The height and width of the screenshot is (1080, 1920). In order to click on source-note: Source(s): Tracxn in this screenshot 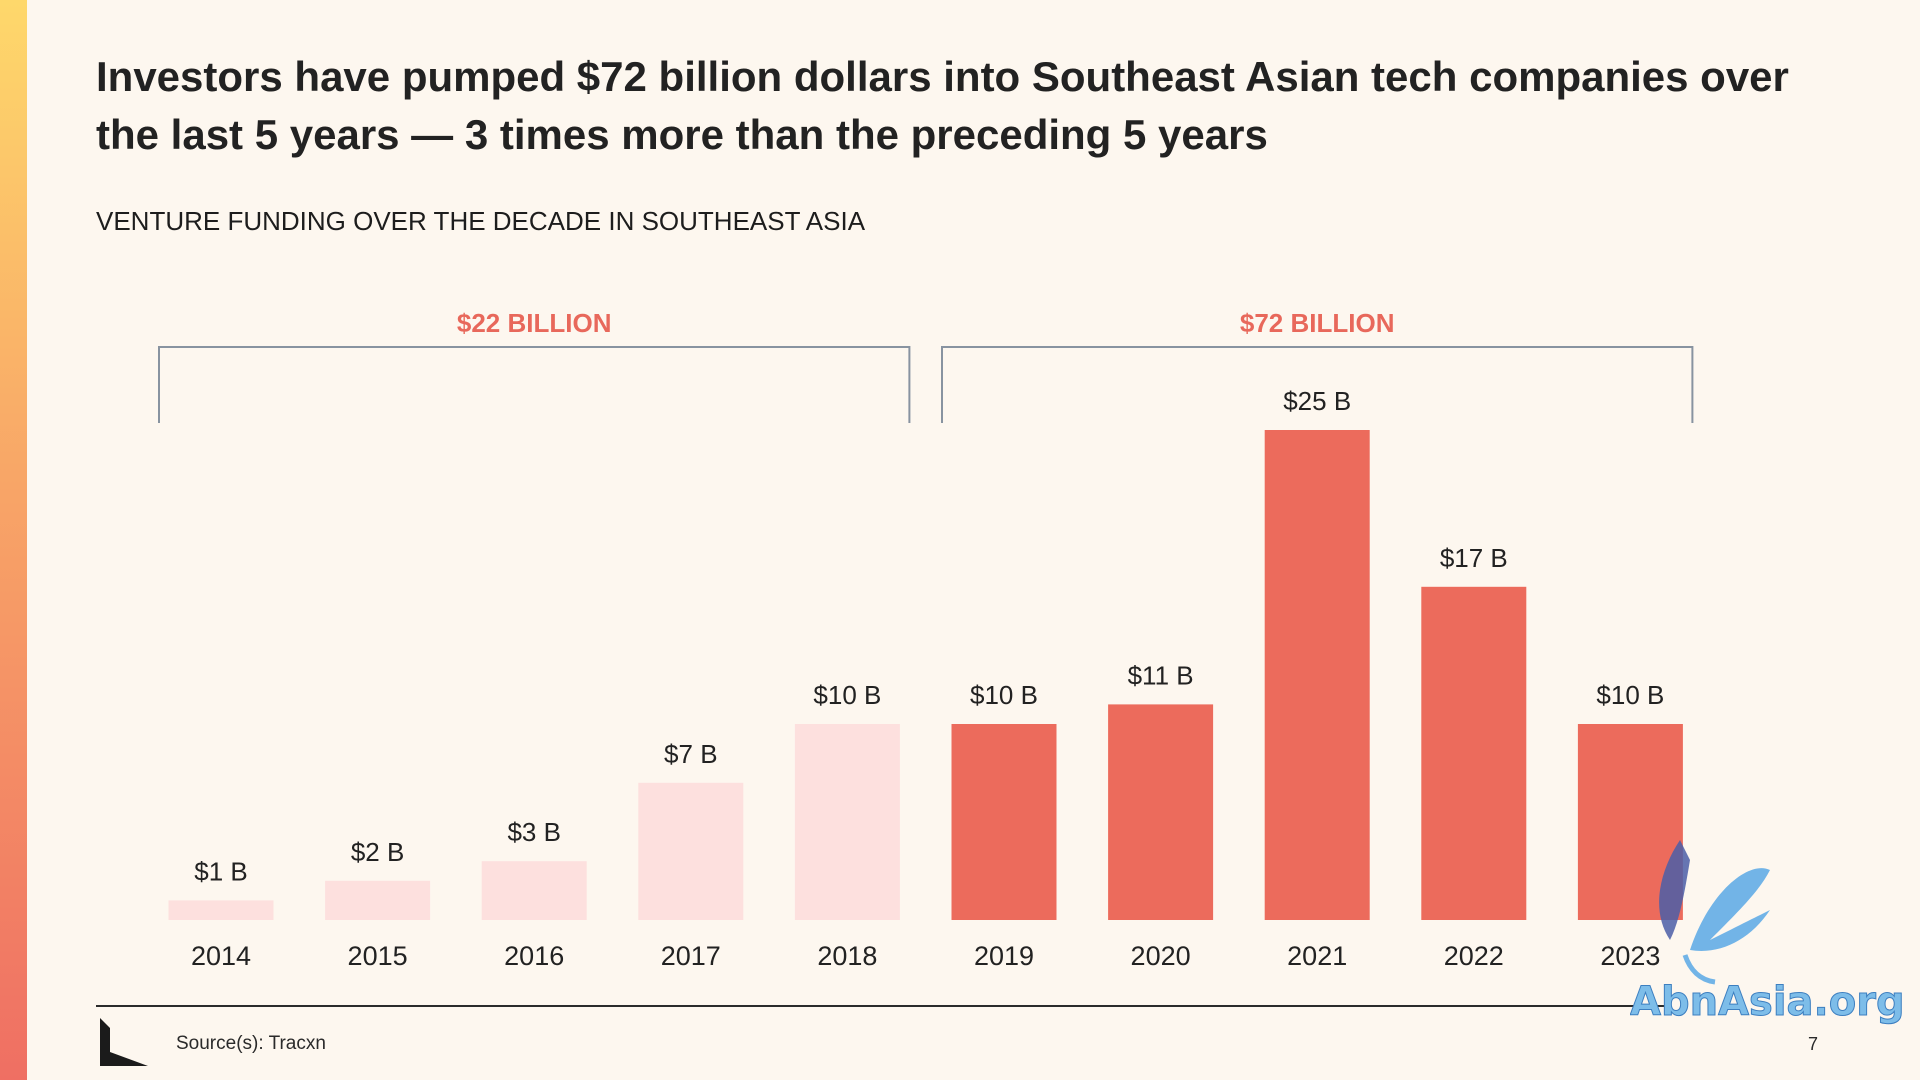, I will do `click(251, 1043)`.